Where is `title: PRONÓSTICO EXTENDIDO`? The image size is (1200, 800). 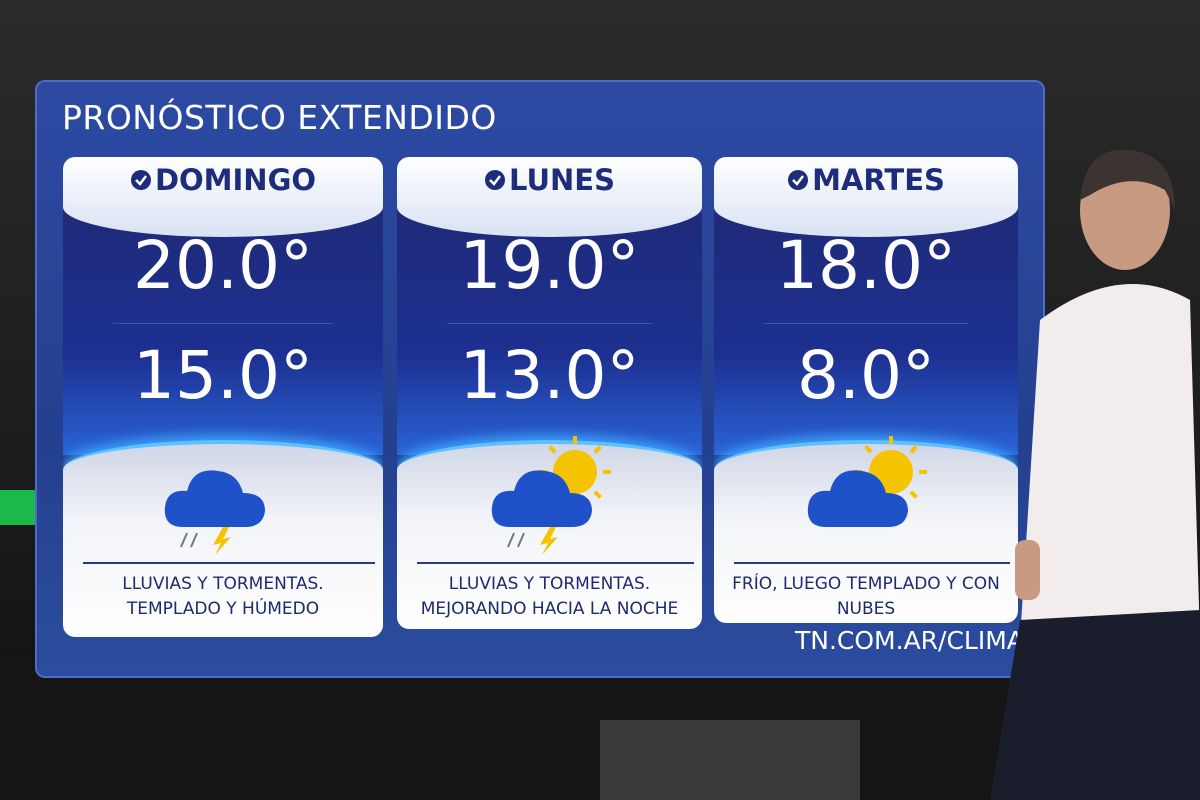
title: PRONÓSTICO EXTENDIDO is located at coordinates (279, 117).